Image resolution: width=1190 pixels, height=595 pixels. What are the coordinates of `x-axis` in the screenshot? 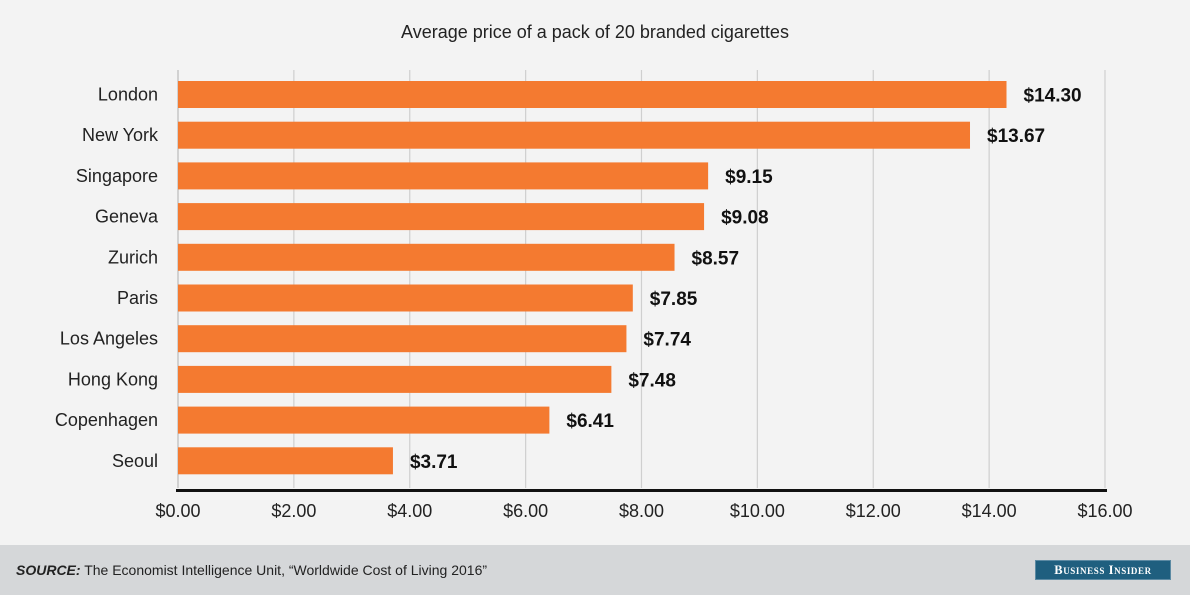 It's located at (641, 490).